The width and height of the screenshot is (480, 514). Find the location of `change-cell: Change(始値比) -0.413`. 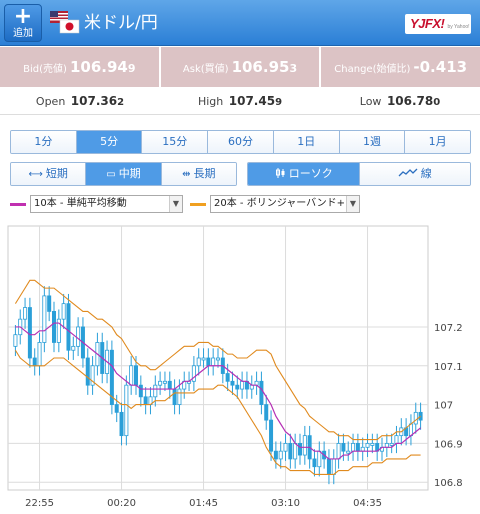

change-cell: Change(始値比) -0.413 is located at coordinates (399, 67).